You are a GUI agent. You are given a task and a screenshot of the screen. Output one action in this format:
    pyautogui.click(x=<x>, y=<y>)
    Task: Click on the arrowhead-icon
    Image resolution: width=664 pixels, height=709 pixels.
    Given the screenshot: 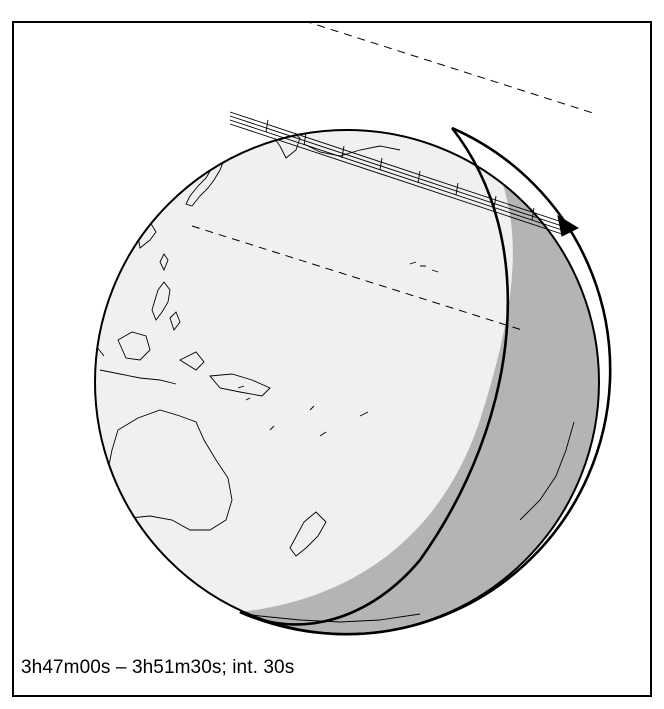 What is the action you would take?
    pyautogui.click(x=568, y=225)
    